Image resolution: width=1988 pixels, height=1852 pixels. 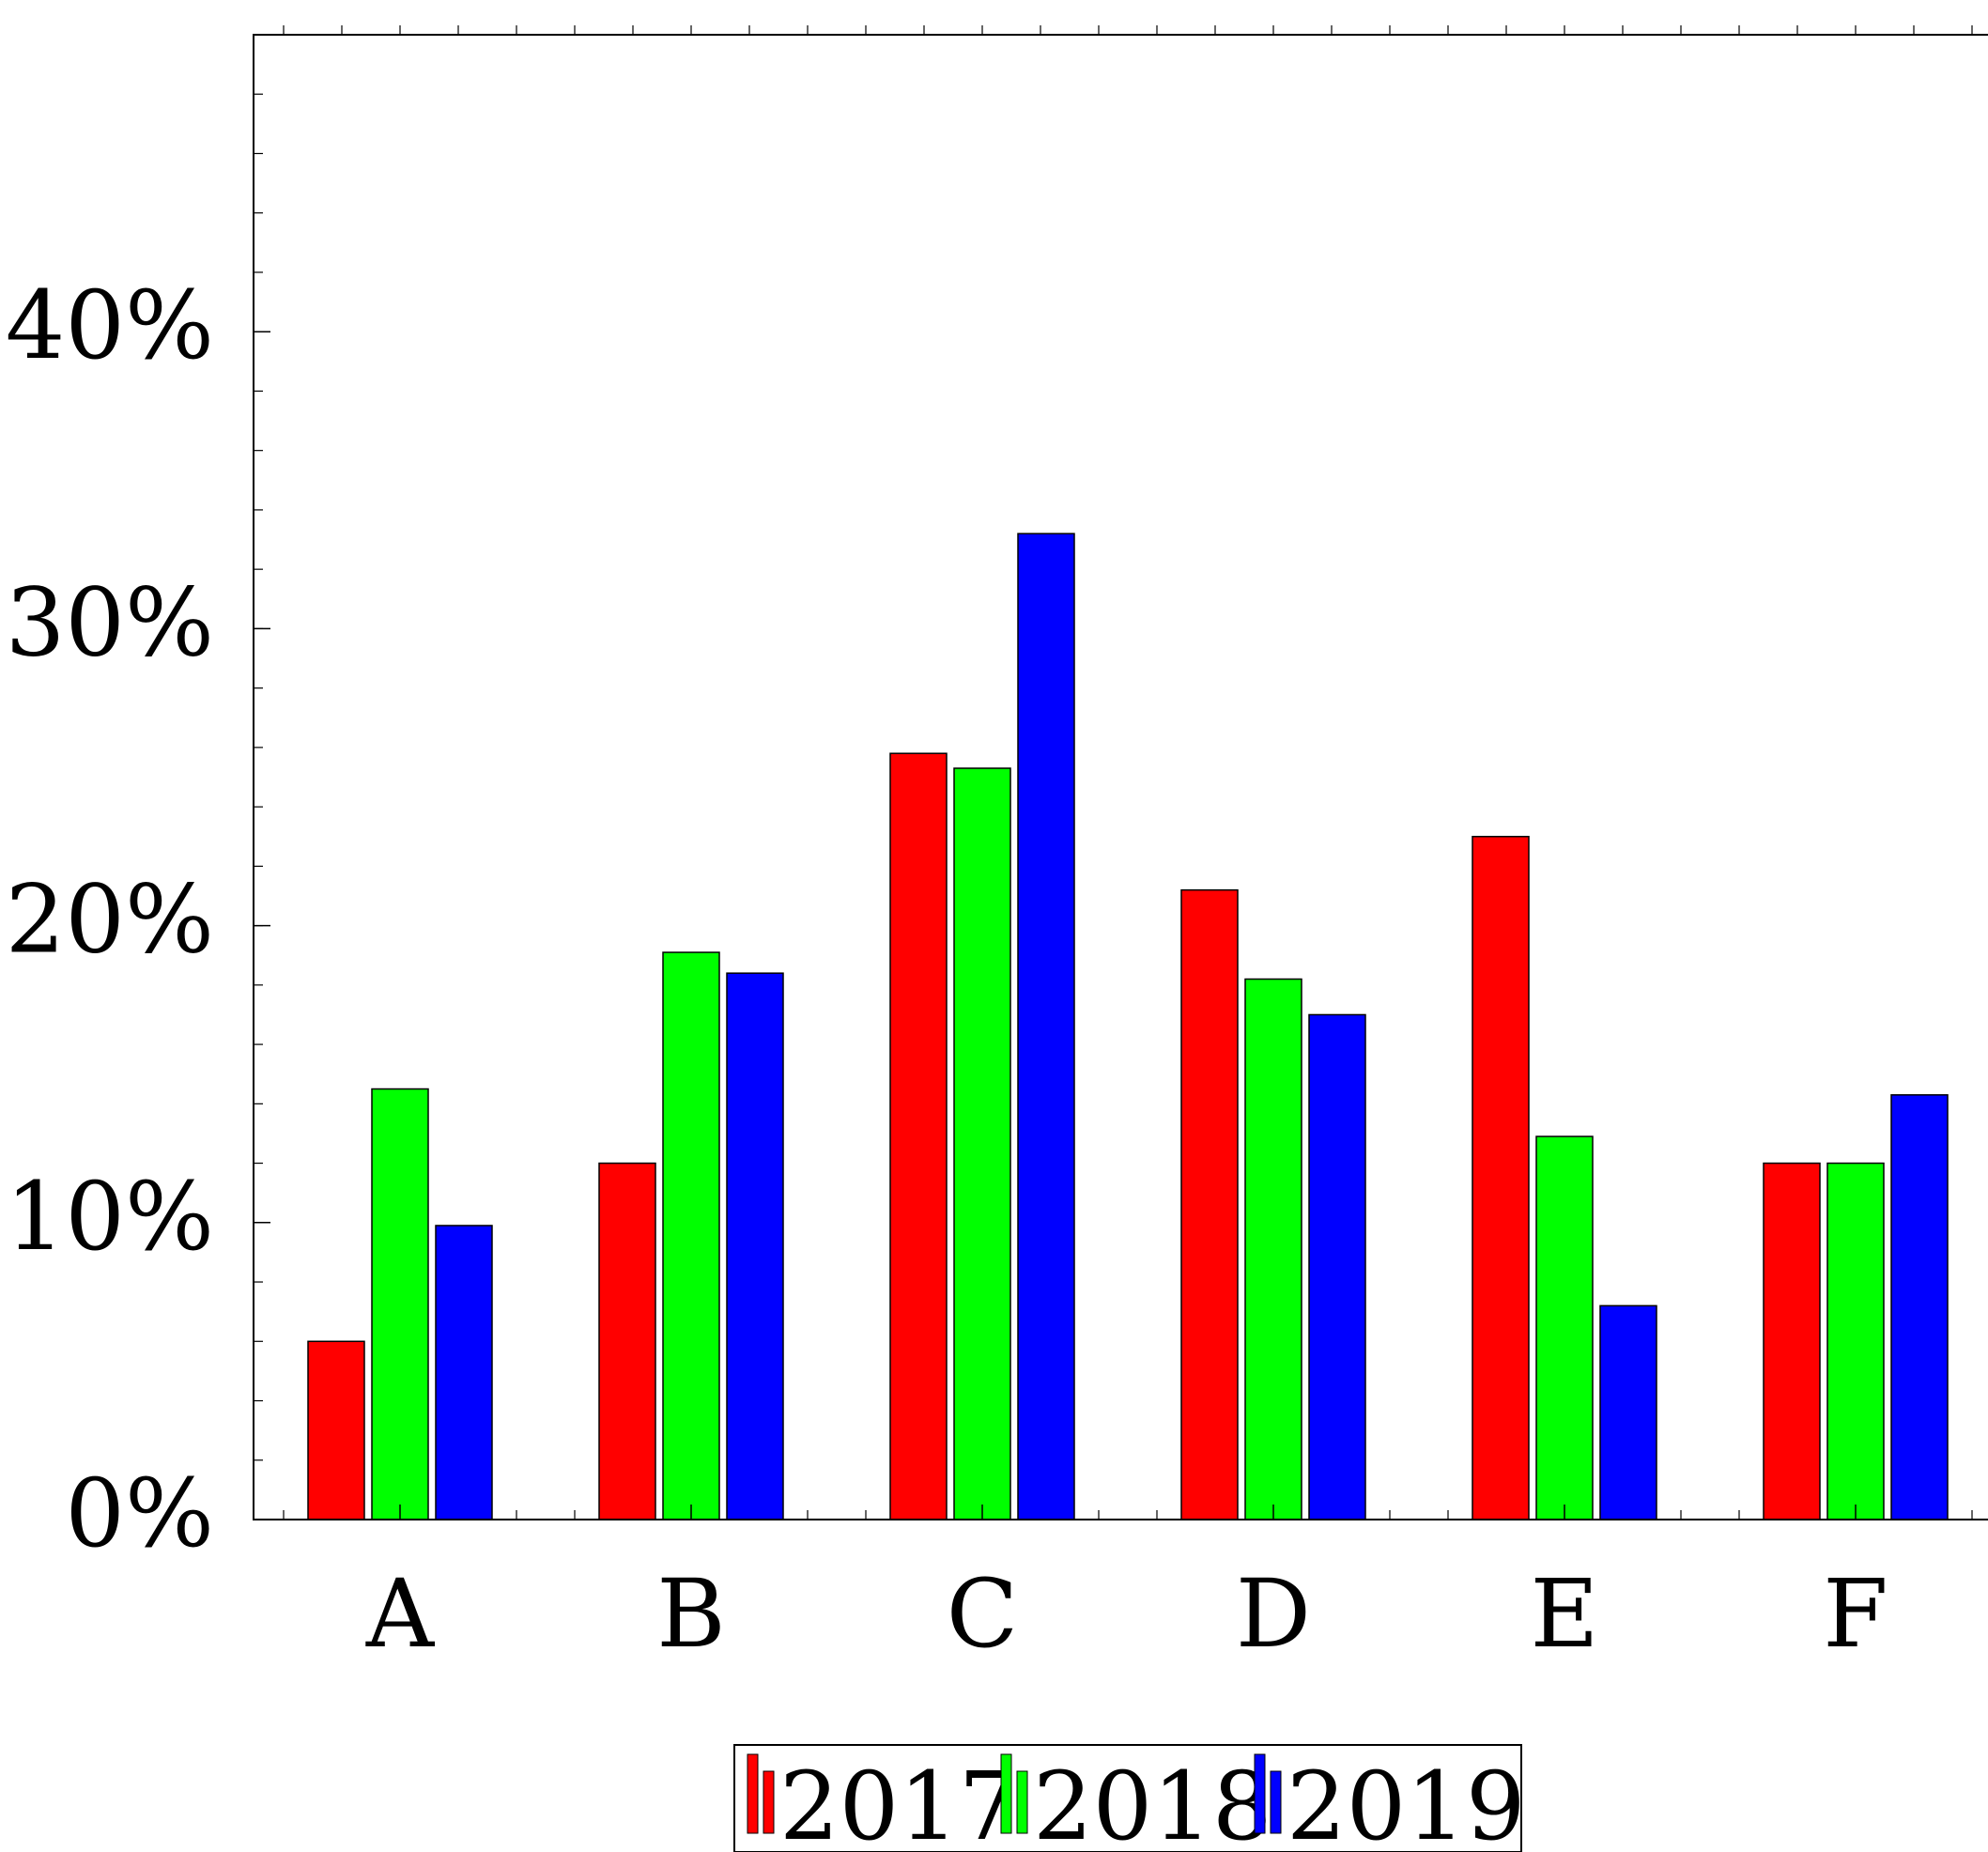 I want to click on bar-2017-C, so click(x=918, y=1136).